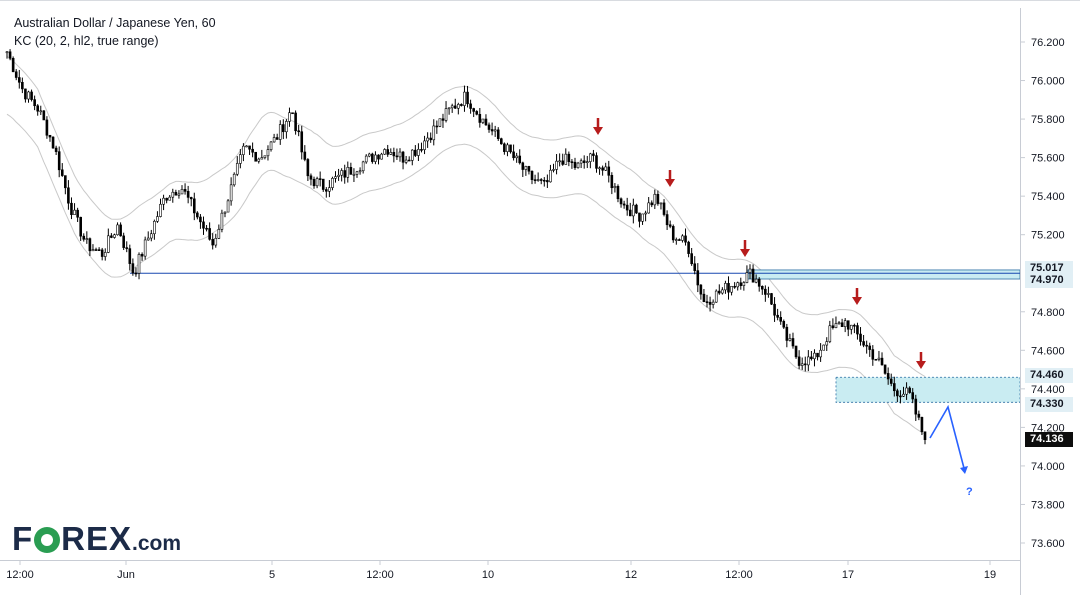 The image size is (1080, 595). I want to click on level-badge: 75.017, so click(1049, 268).